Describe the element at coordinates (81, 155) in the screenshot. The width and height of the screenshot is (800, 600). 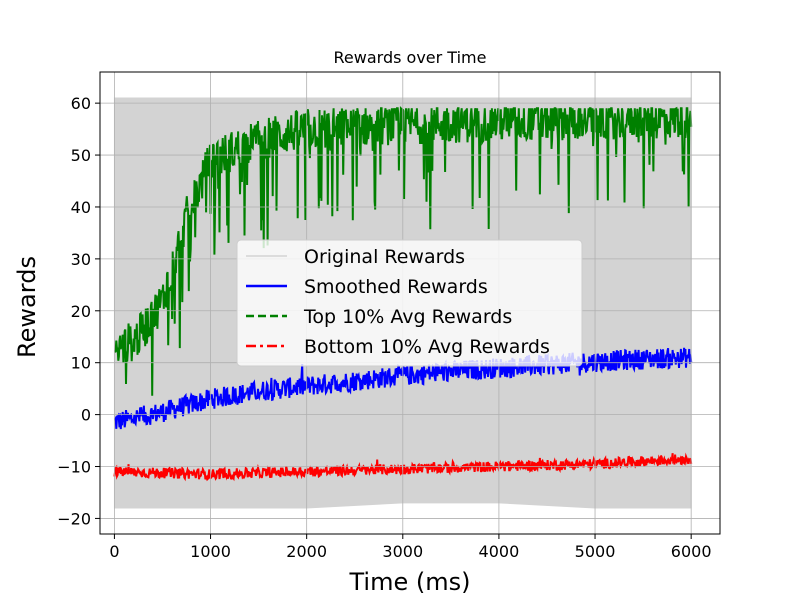
I see `y-tick-label: 50` at that location.